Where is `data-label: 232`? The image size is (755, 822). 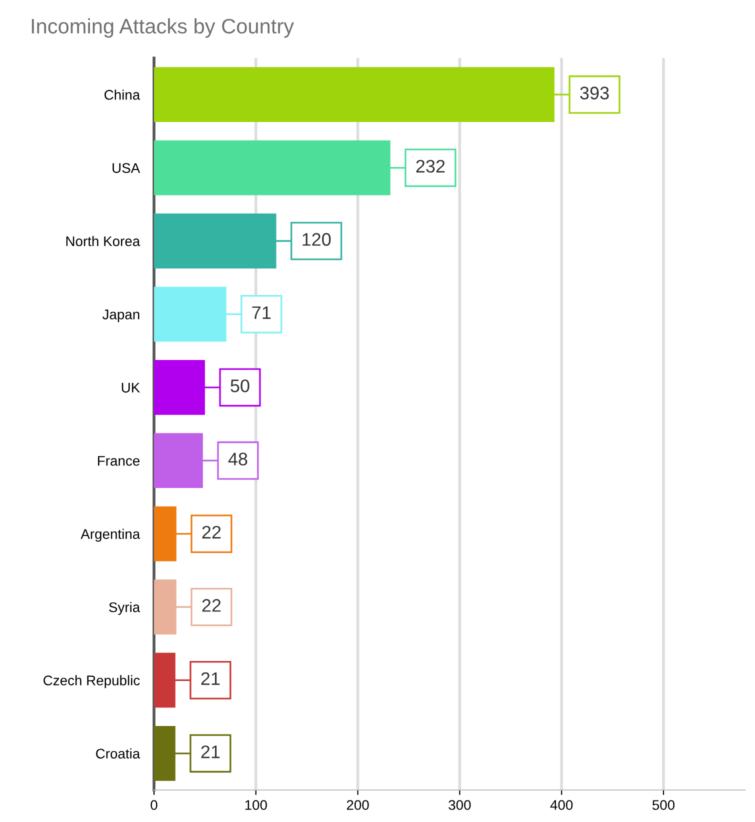
data-label: 232 is located at coordinates (430, 166).